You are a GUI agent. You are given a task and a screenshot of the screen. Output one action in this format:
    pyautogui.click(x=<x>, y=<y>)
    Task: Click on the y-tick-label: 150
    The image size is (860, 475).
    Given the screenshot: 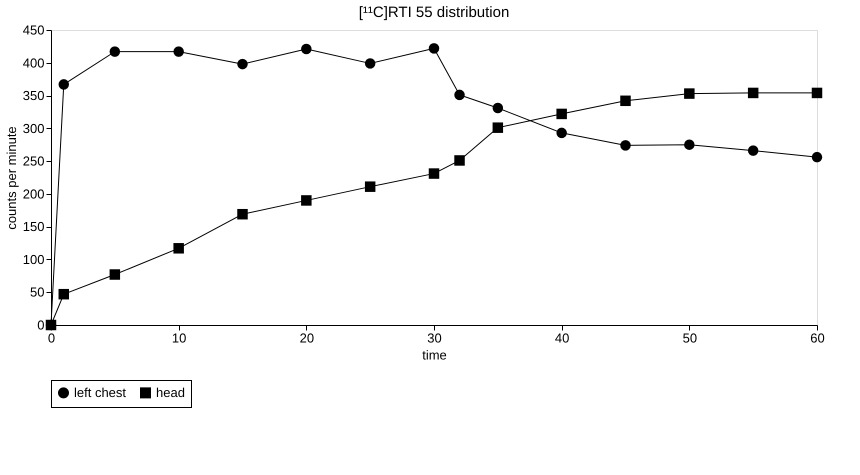 What is the action you would take?
    pyautogui.click(x=33, y=226)
    